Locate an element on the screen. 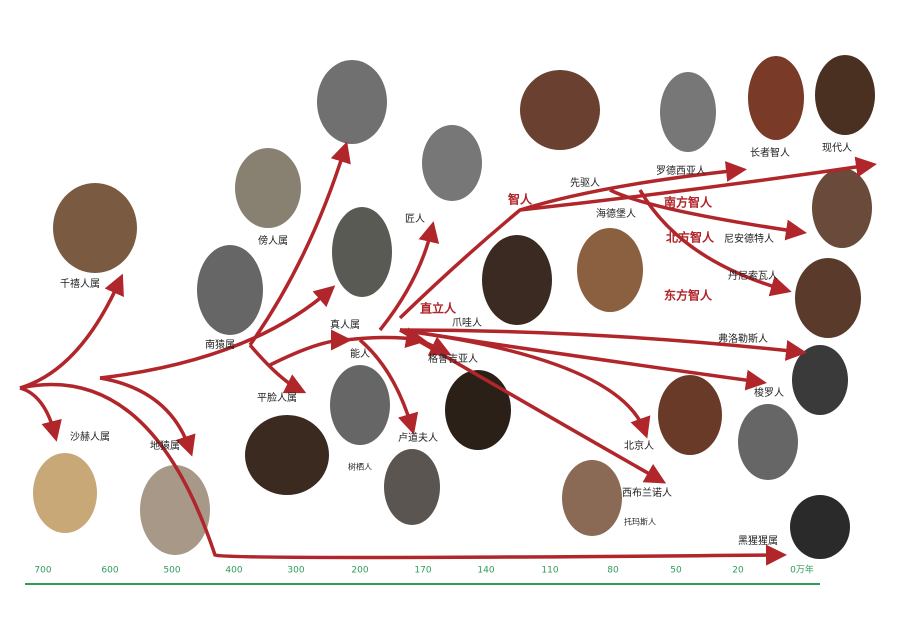 Image resolution: width=900 pixels, height=623 pixels. time-label: 300 is located at coordinates (295, 571).